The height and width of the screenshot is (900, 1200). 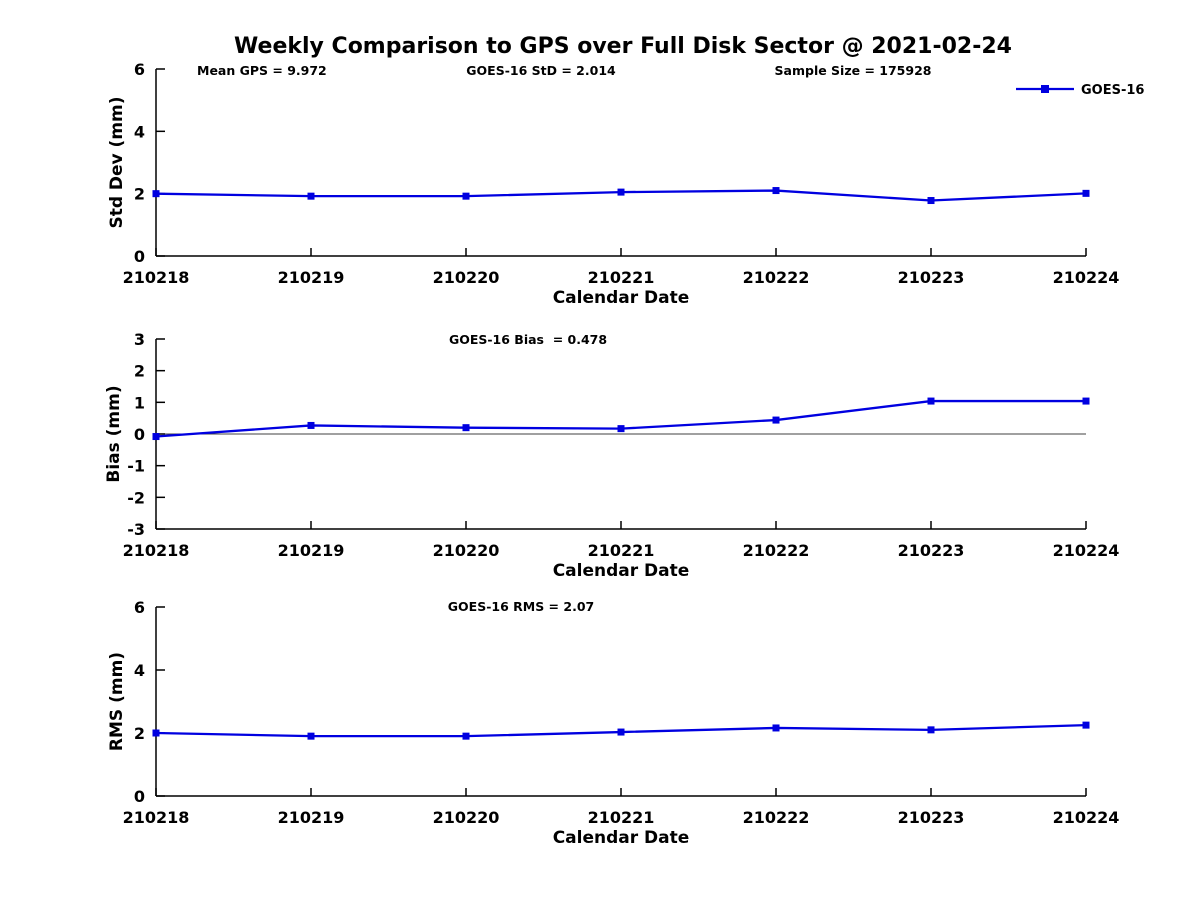 What do you see at coordinates (136, 466) in the screenshot?
I see `y-tick-label: -1` at bounding box center [136, 466].